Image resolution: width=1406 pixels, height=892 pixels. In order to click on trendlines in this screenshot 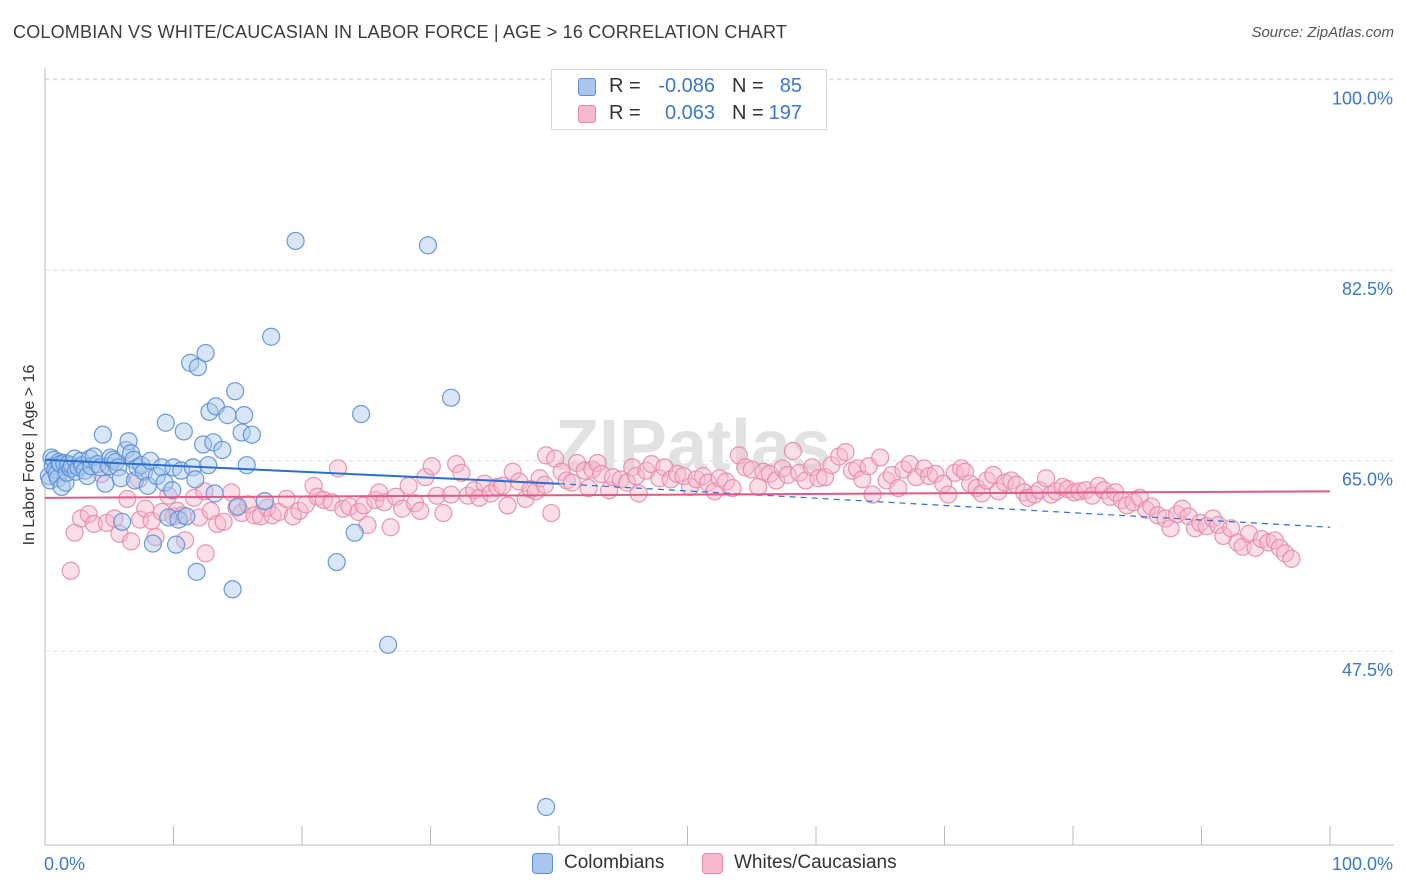, I will do `click(687, 493)`.